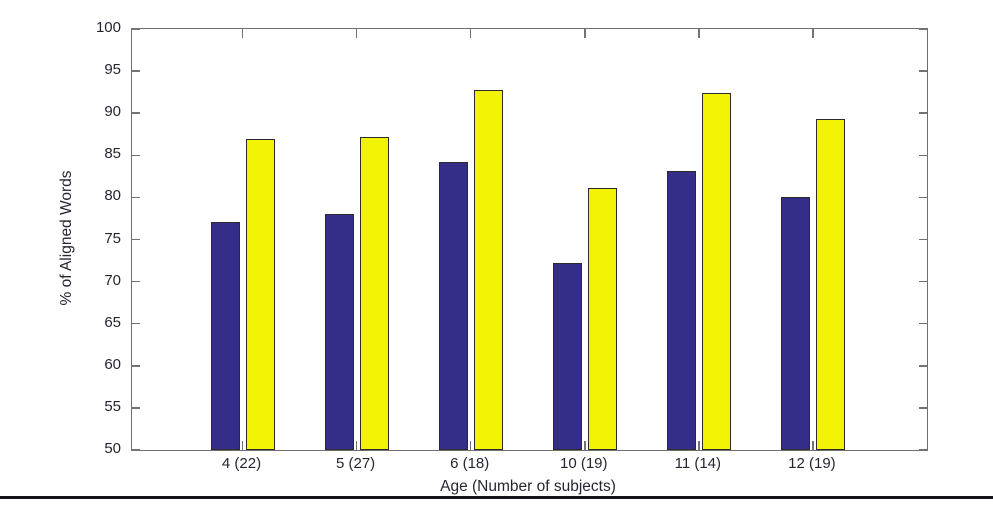  I want to click on x-tick-label: 5 (27), so click(355, 463).